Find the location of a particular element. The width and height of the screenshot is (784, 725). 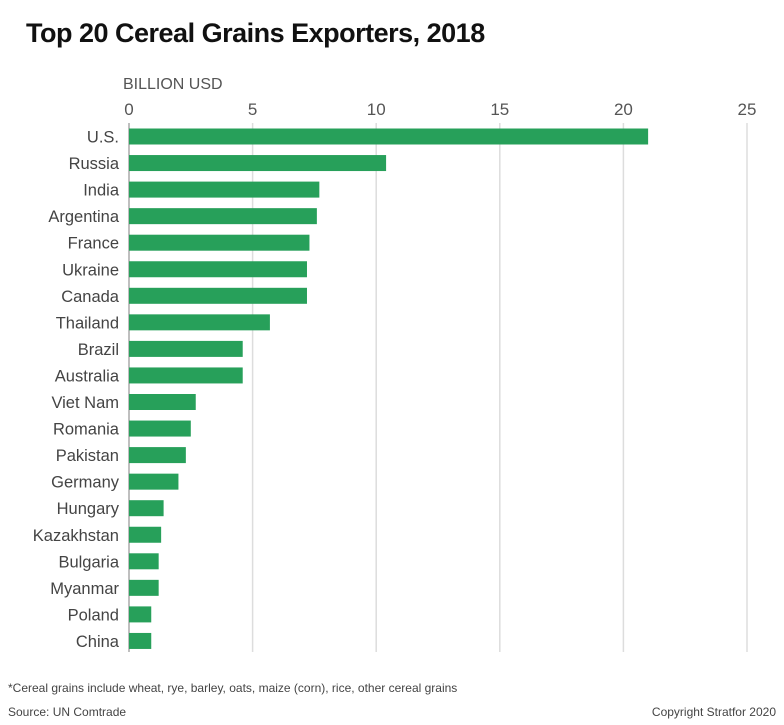

category-label: Bulgaria is located at coordinates (88, 562).